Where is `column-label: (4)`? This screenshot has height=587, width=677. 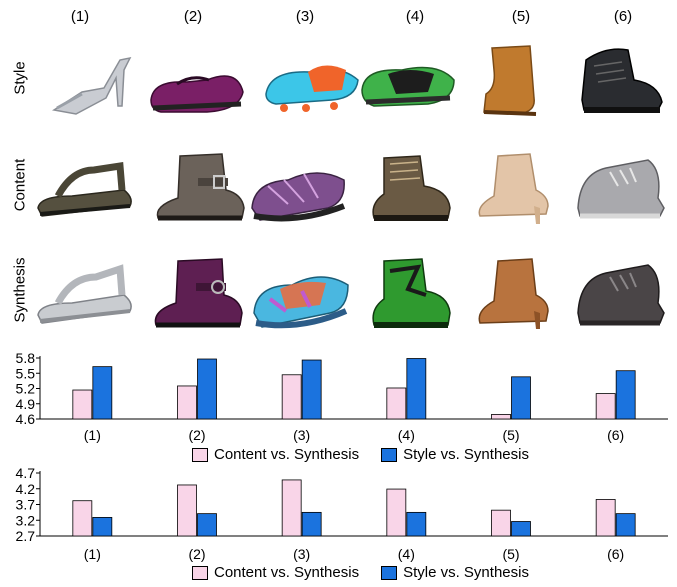 column-label: (4) is located at coordinates (415, 16).